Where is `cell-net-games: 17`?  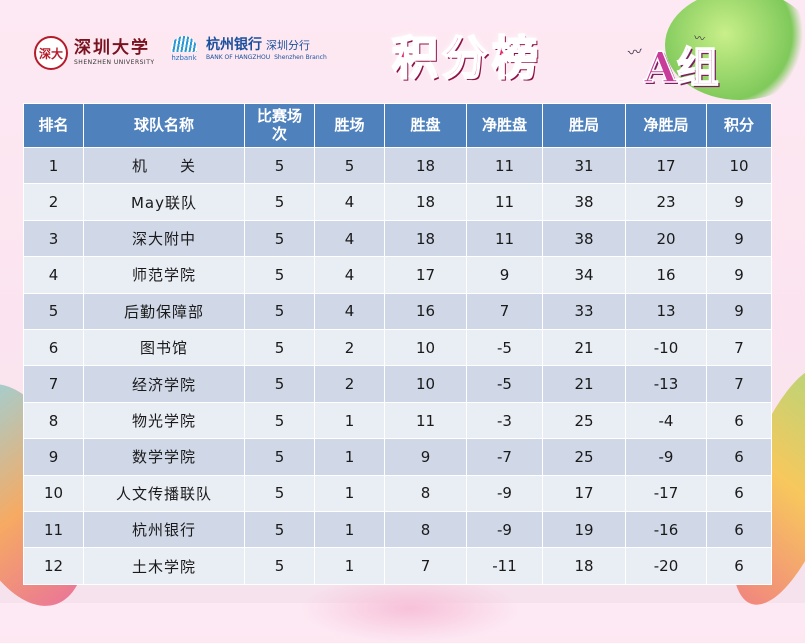 cell-net-games: 17 is located at coordinates (666, 165).